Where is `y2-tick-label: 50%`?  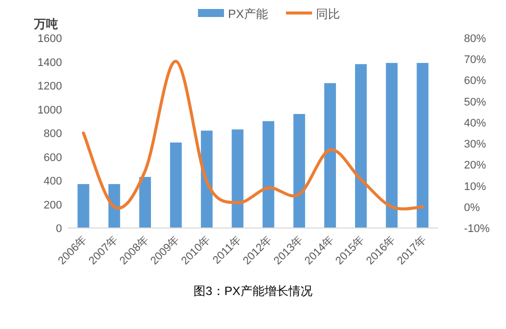 y2-tick-label: 50% is located at coordinates (475, 102).